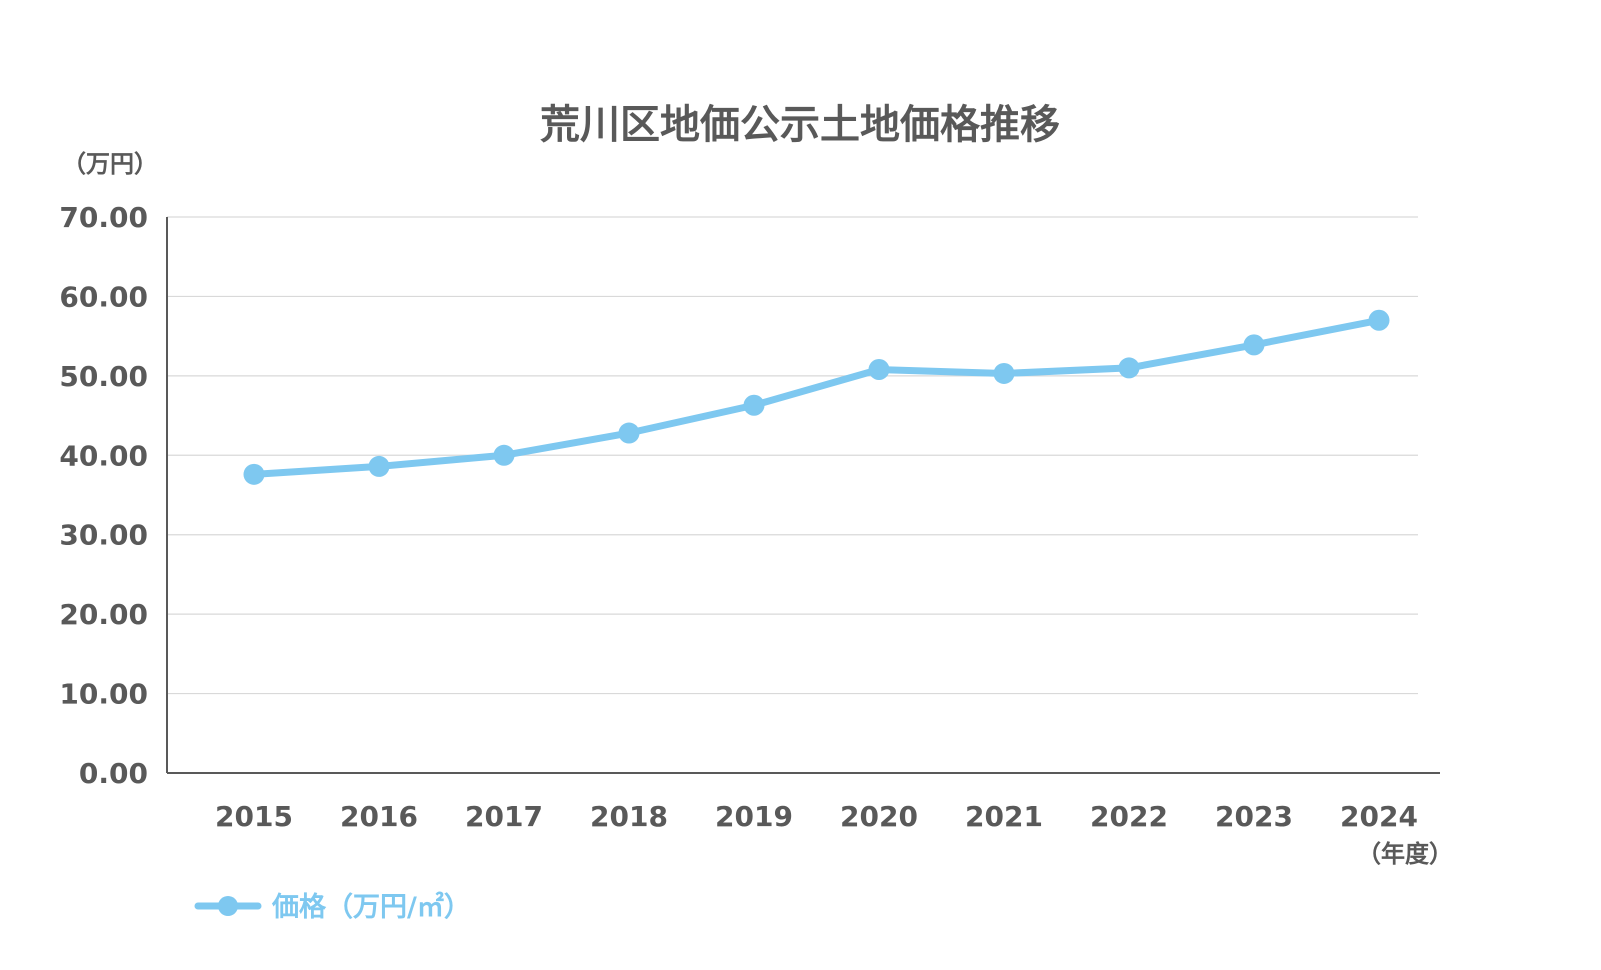 The image size is (1601, 970). Describe the element at coordinates (110, 164) in the screenshot. I see `y-axis-unit-label: （万円）` at that location.